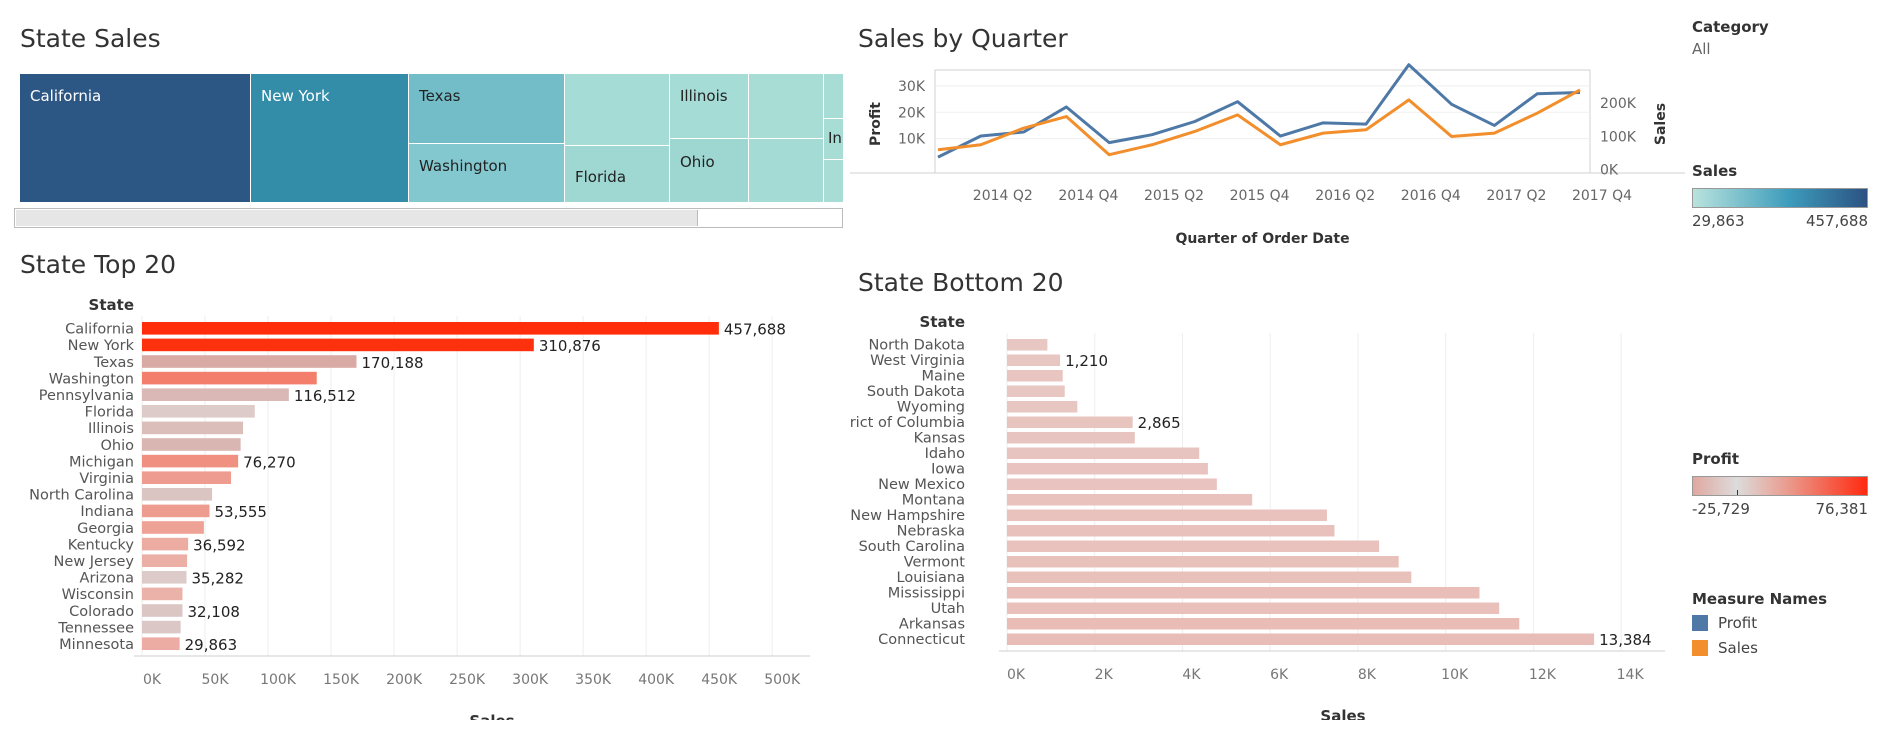 The image size is (1880, 730). Describe the element at coordinates (1609, 171) in the screenshot. I see `y-right-tick-label: 0K` at that location.